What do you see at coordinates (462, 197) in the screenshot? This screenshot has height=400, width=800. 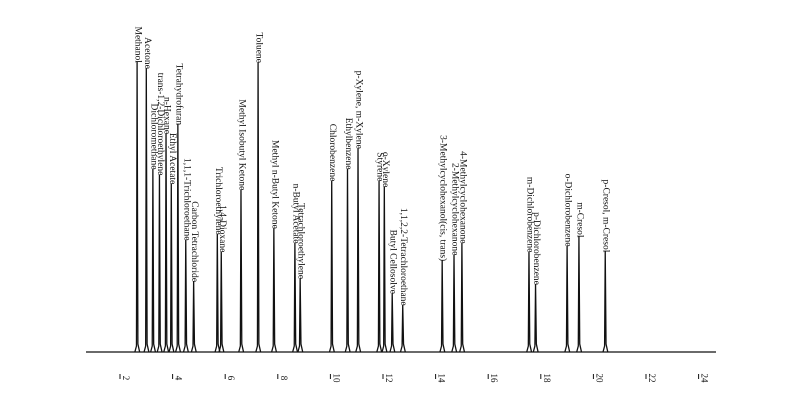 I see `peak-label: 4-Methylcyclohexanone` at bounding box center [462, 197].